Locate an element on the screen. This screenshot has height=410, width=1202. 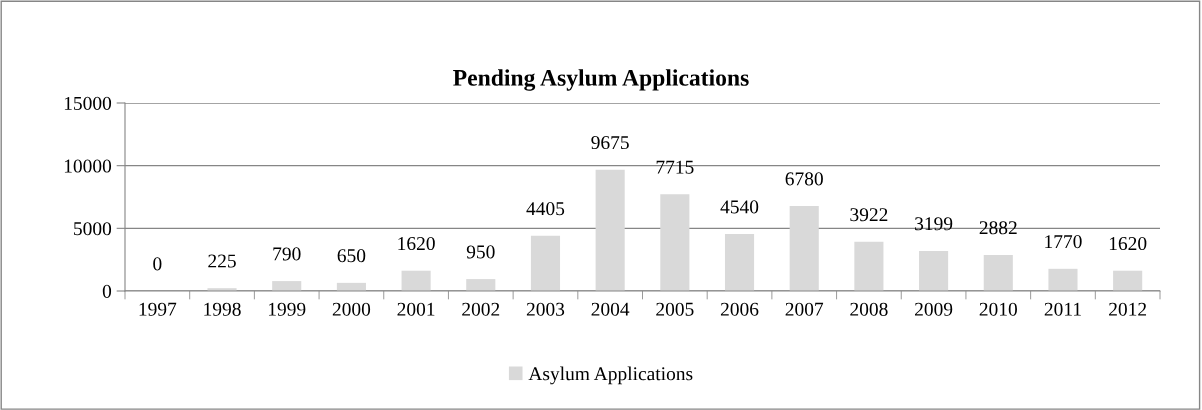
y-tick-label: 5000 is located at coordinates (93, 229).